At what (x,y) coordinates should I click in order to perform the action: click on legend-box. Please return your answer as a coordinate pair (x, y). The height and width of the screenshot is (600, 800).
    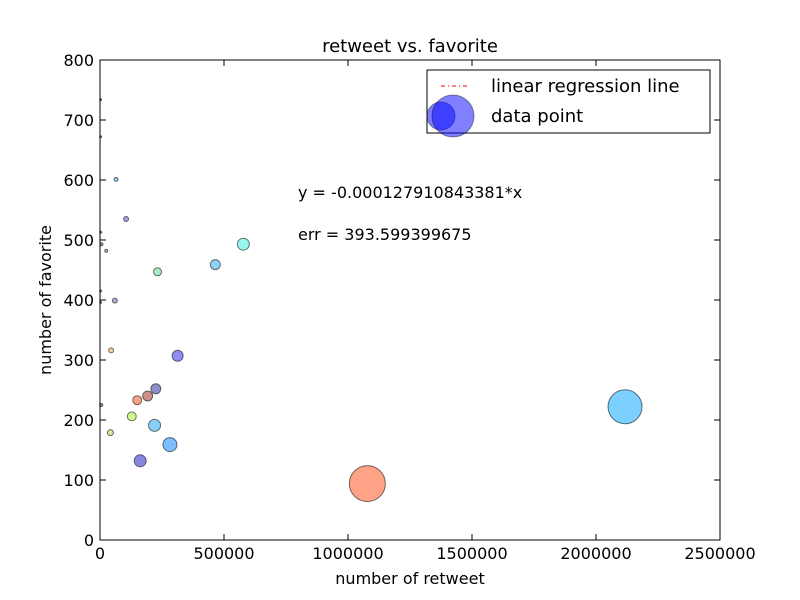
    Looking at the image, I should click on (568, 101).